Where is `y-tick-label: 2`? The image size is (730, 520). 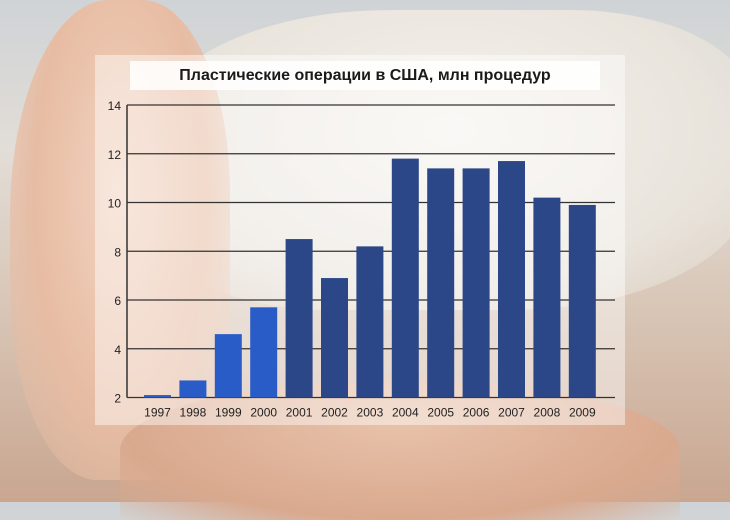 y-tick-label: 2 is located at coordinates (117, 399).